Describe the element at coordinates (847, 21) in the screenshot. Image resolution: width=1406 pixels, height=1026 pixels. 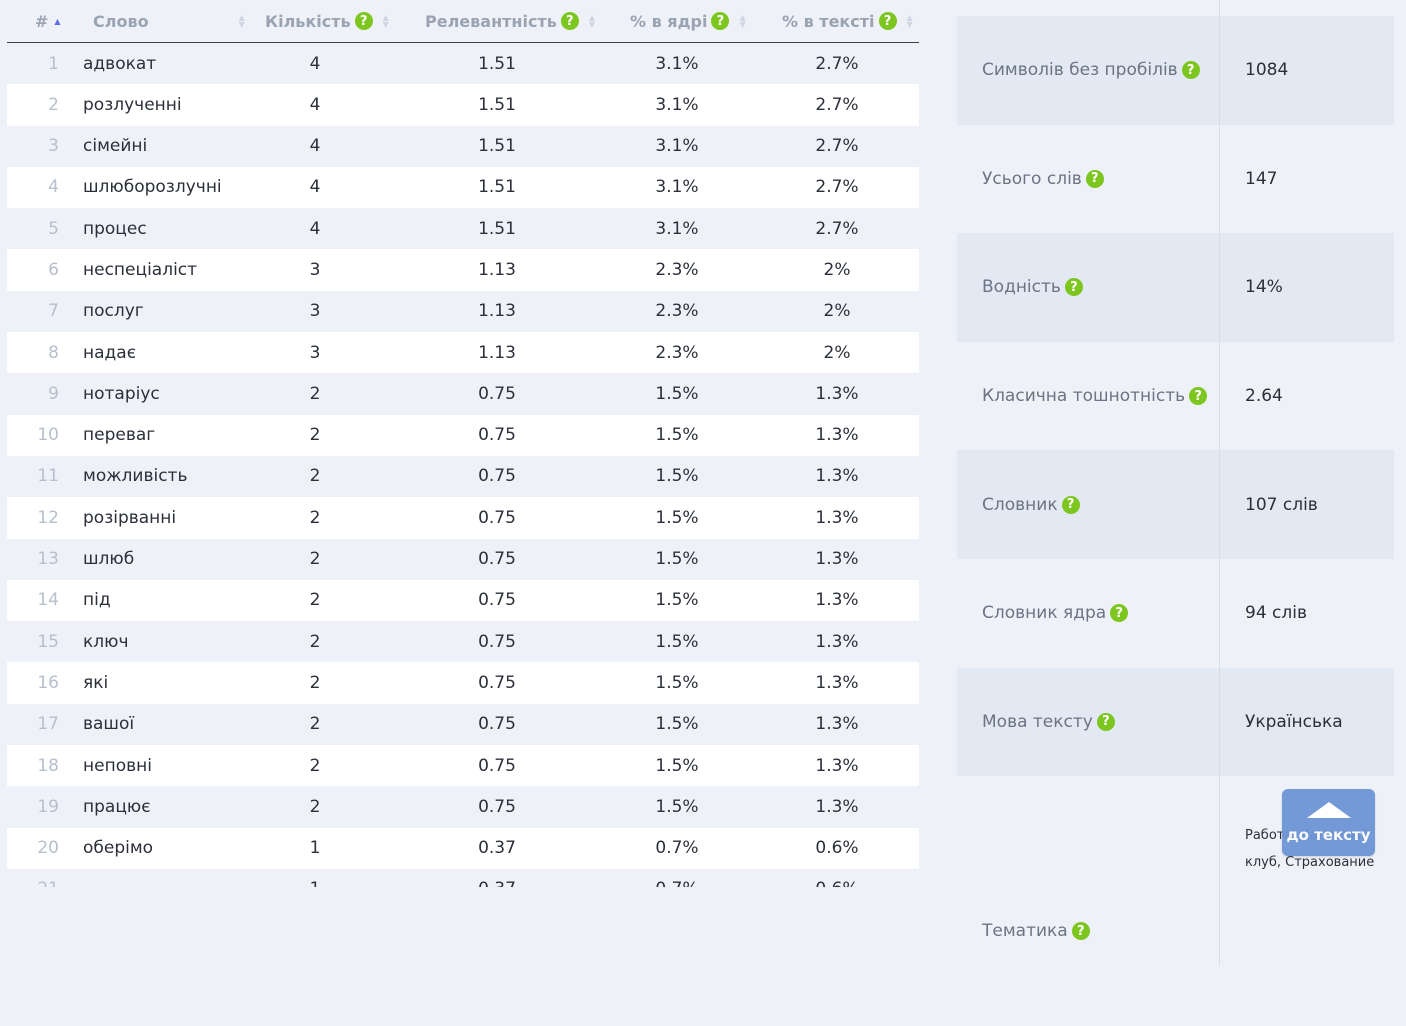
I see `col-header-text-pct: % в тексті ? ▲ ▼` at that location.